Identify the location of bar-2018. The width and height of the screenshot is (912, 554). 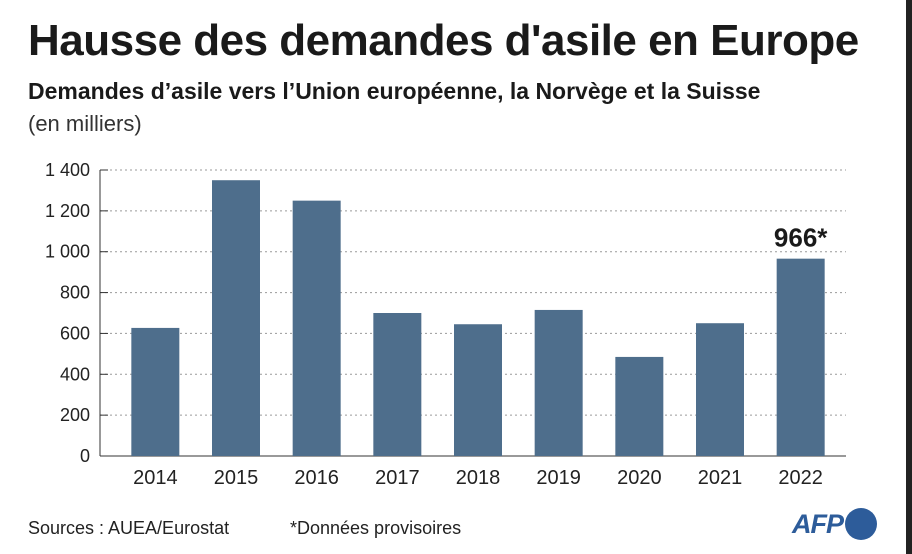
(478, 390).